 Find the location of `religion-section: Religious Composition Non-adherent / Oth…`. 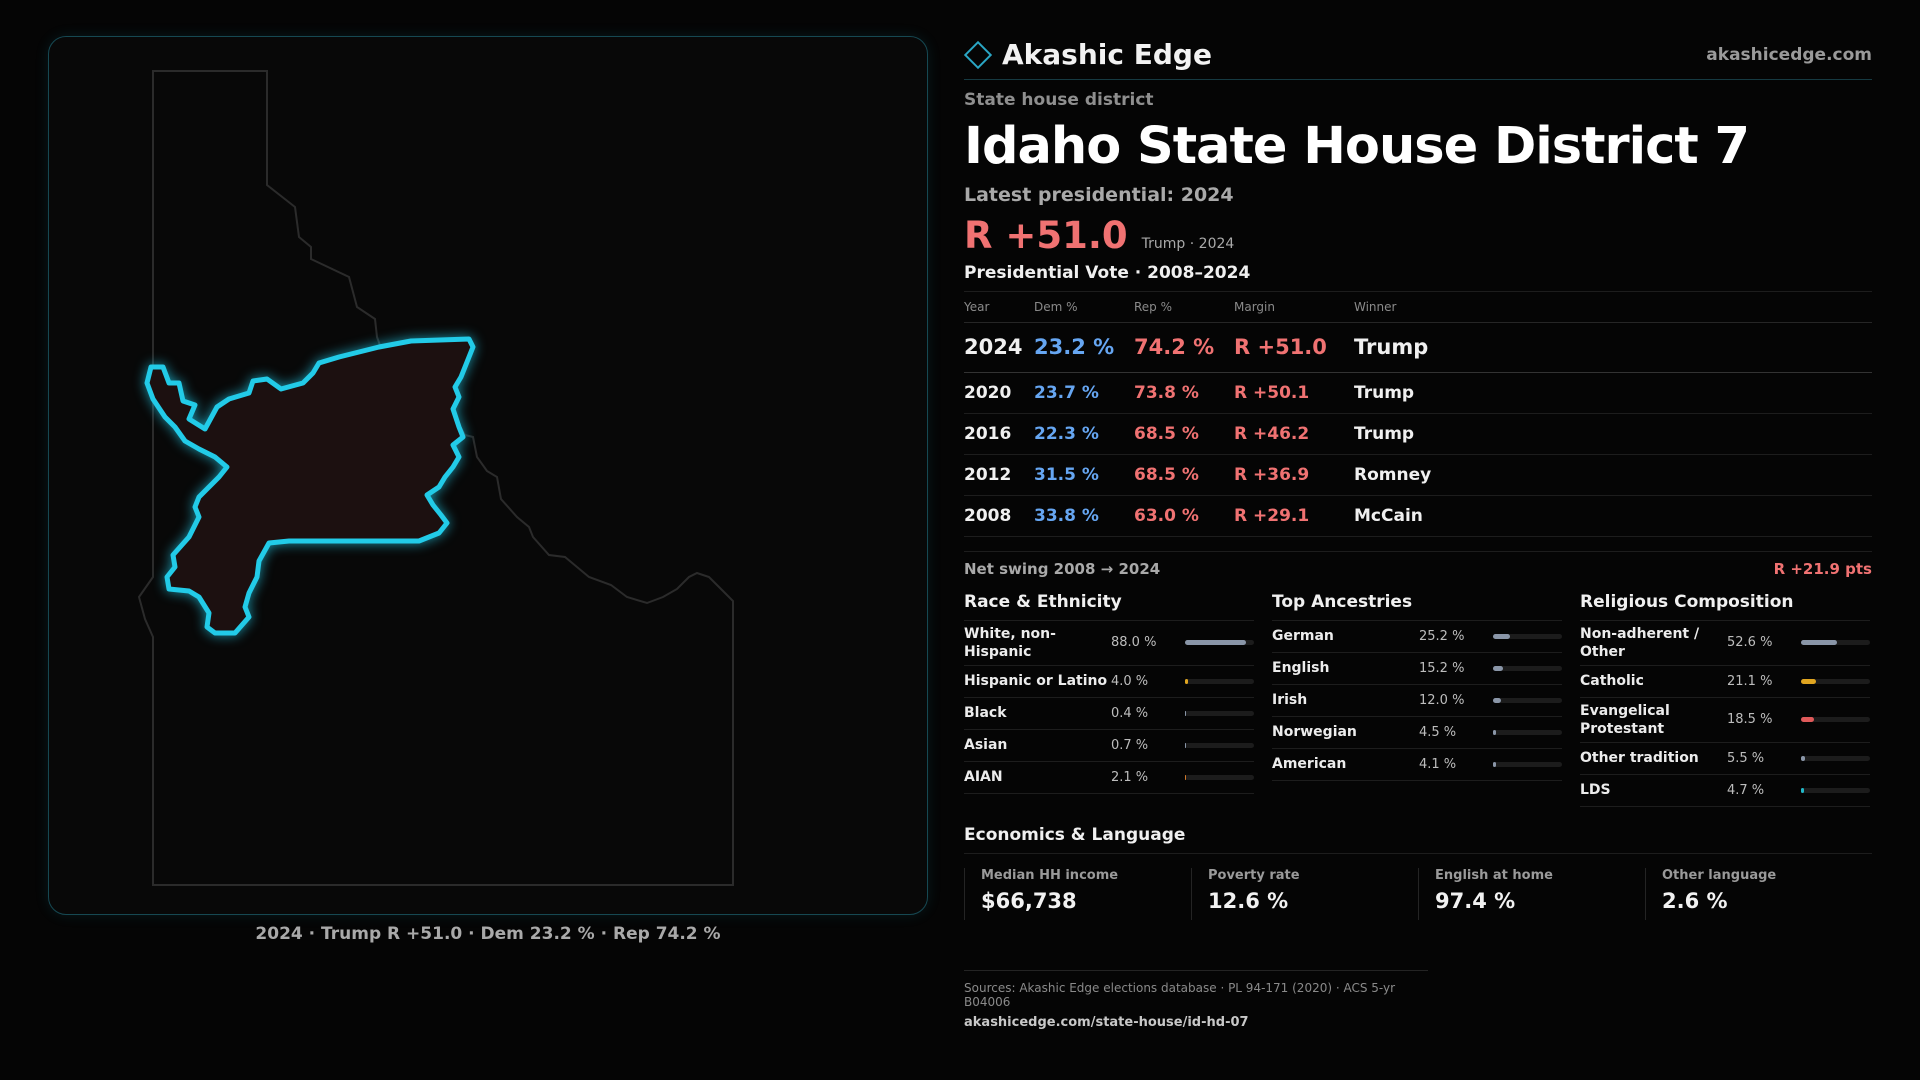

religion-section: Religious Composition Non-adherent / Oth… is located at coordinates (1725, 699).